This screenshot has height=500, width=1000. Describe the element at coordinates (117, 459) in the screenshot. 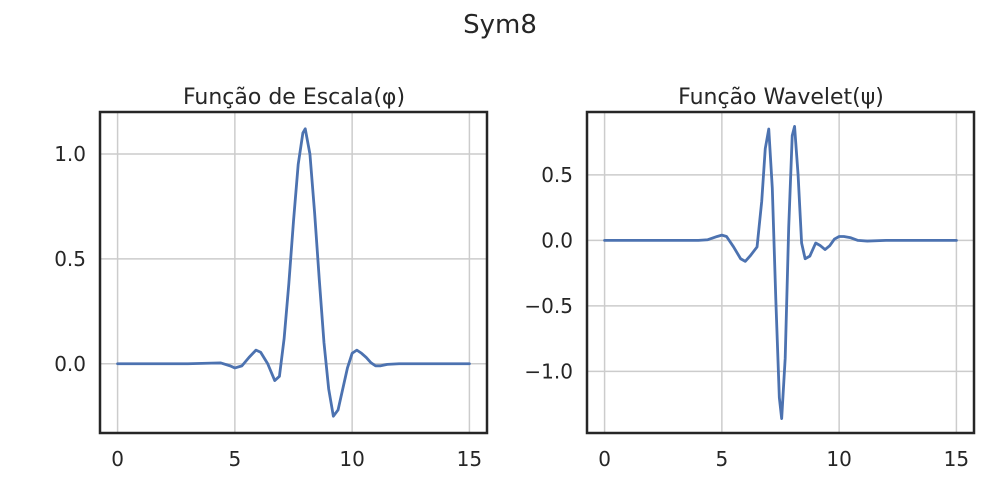

I see `scaling-x-tick-label: 0` at that location.